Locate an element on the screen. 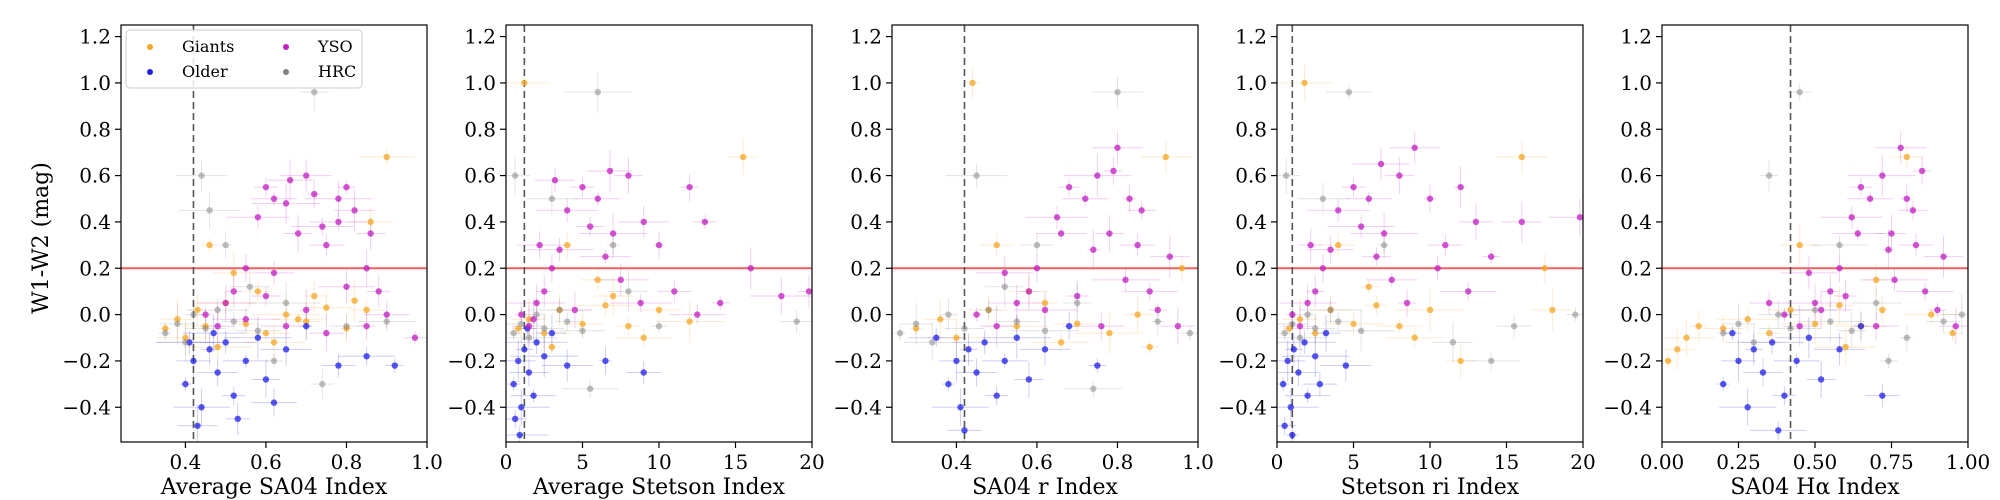  y-tick-label: −0.4 is located at coordinates (857, 407).